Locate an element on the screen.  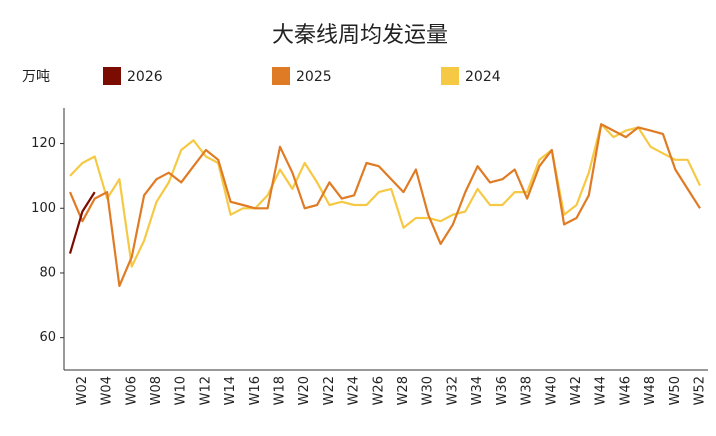
y-axis-label: 万吨 is located at coordinates (36, 77).